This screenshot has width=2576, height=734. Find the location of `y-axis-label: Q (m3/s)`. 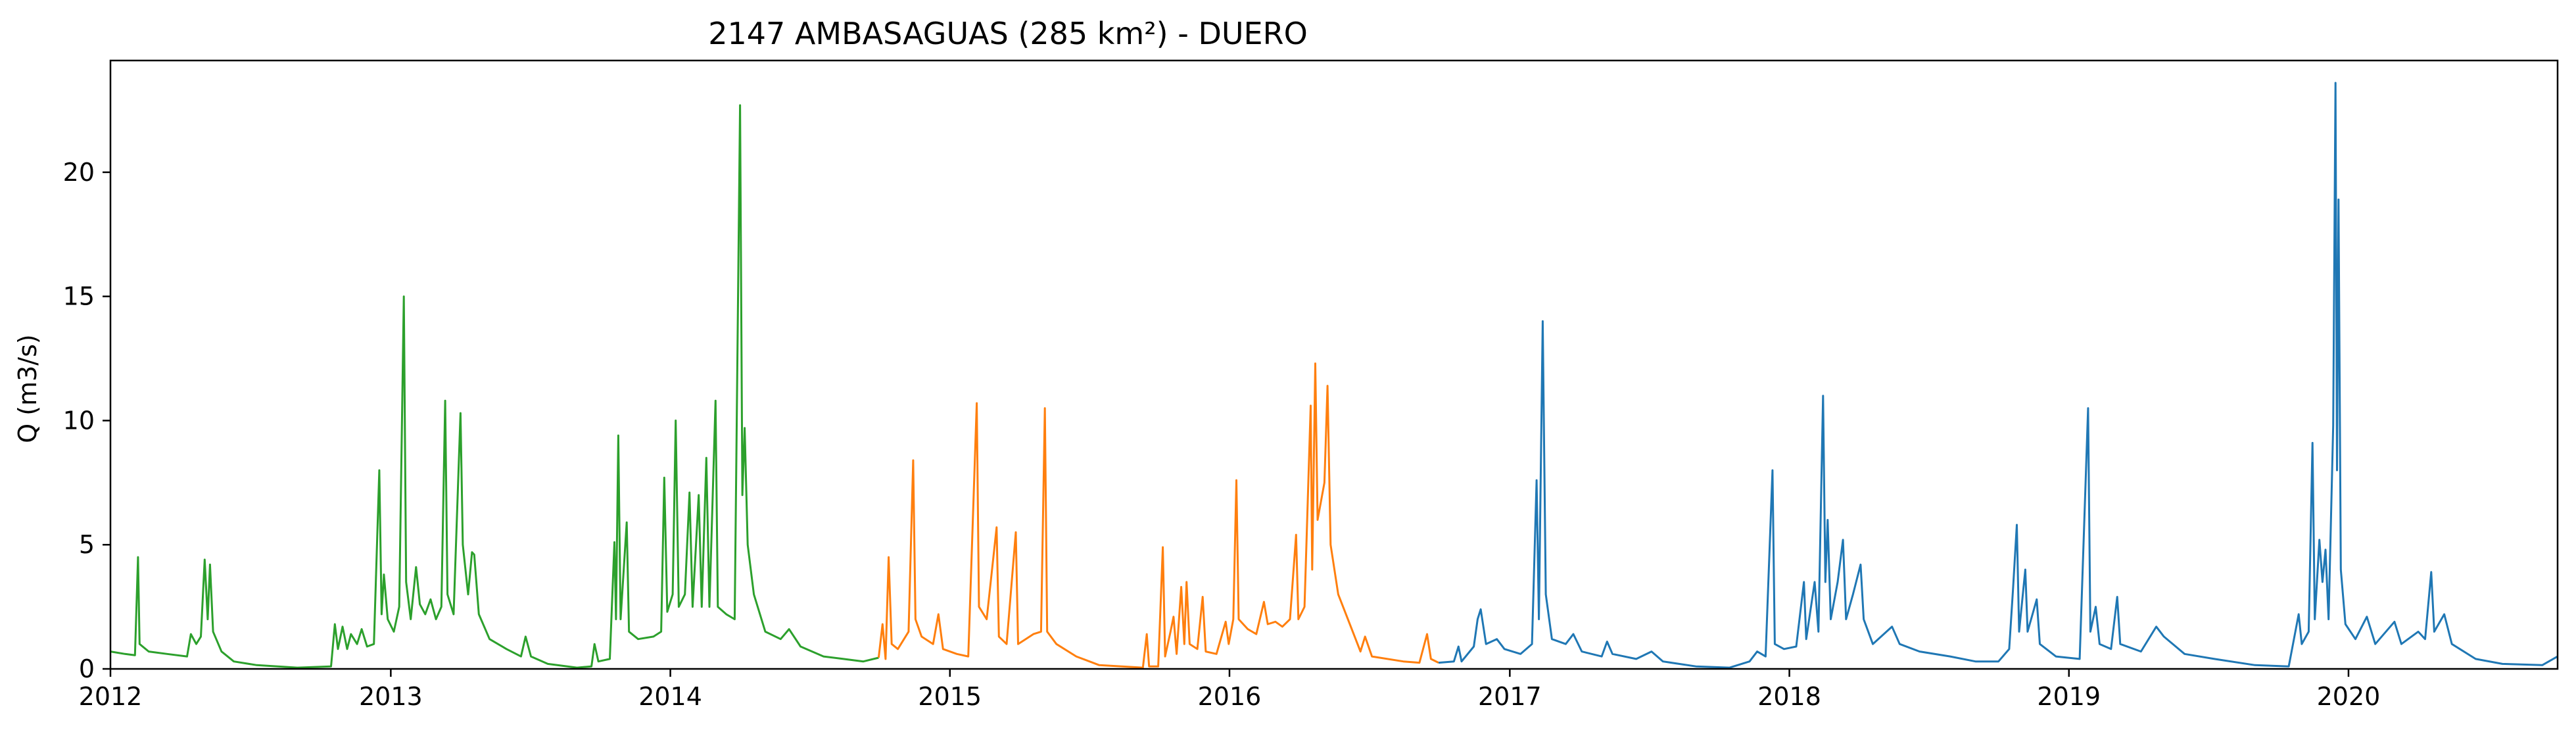

y-axis-label: Q (m3/s) is located at coordinates (27, 388).